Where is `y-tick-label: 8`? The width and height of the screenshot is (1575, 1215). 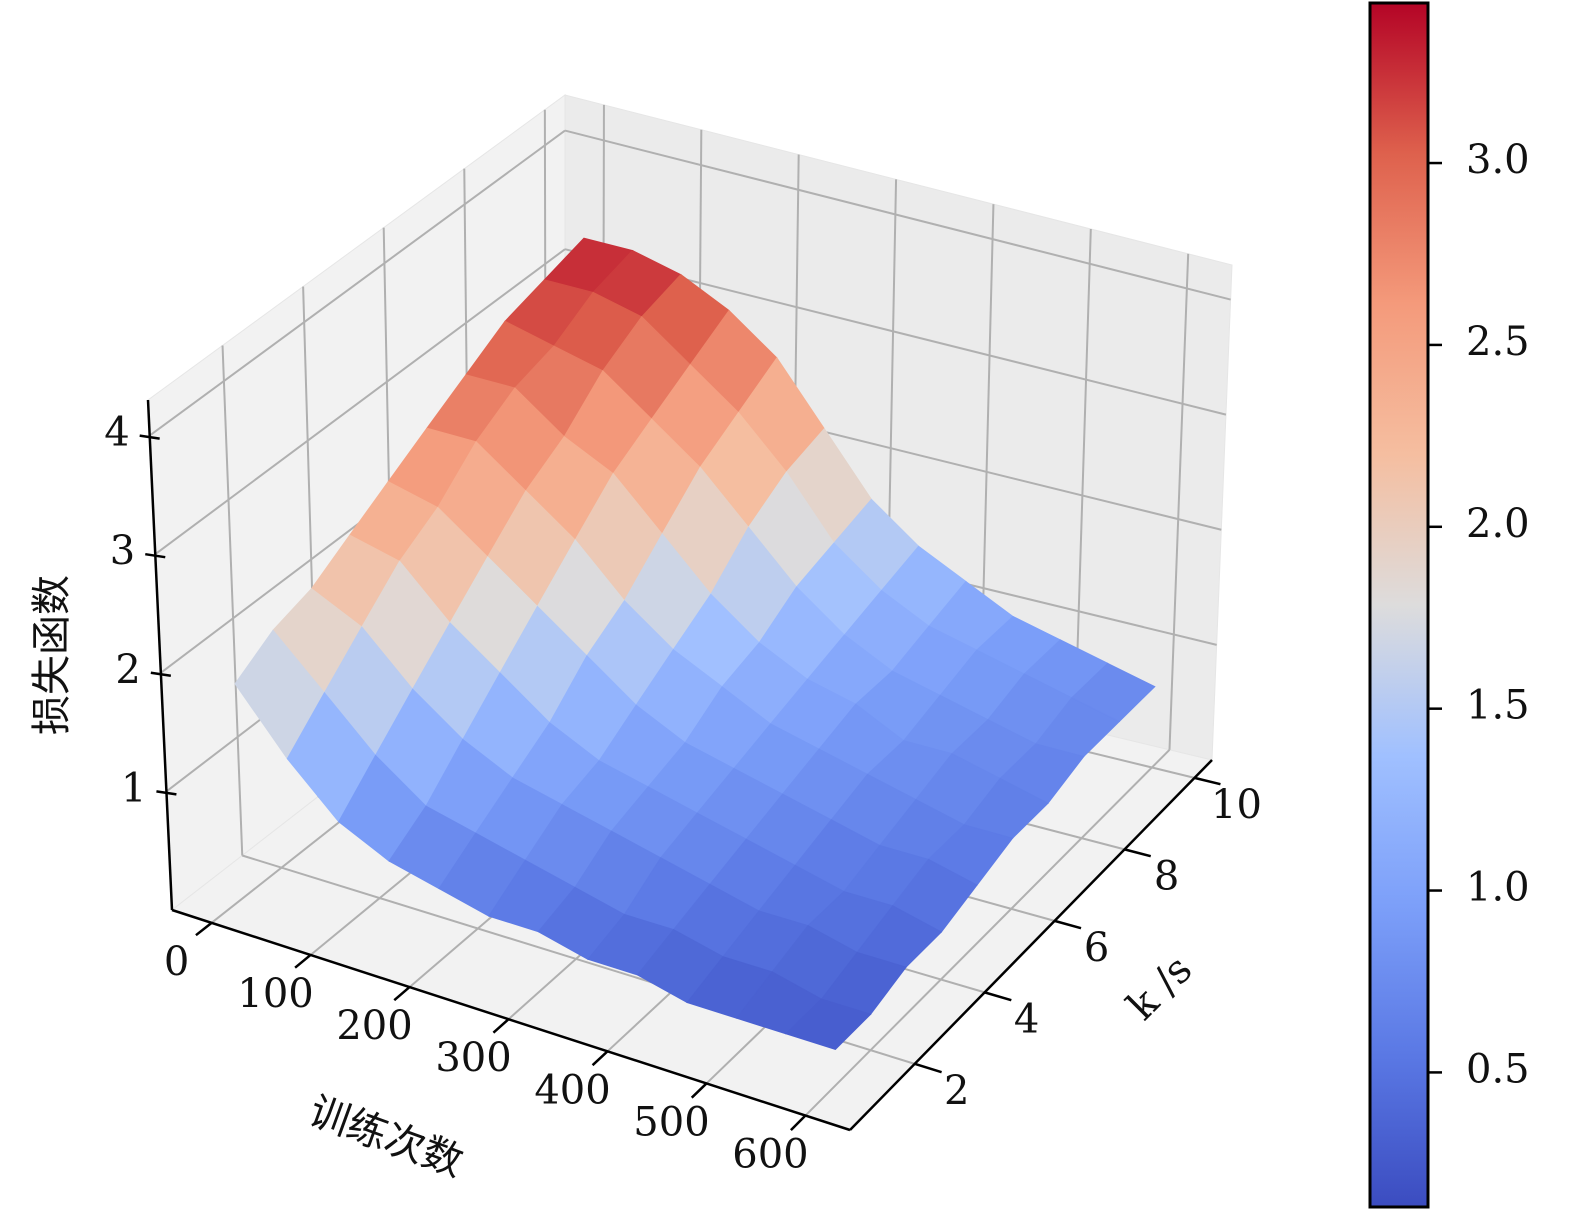 y-tick-label: 8 is located at coordinates (1166, 876).